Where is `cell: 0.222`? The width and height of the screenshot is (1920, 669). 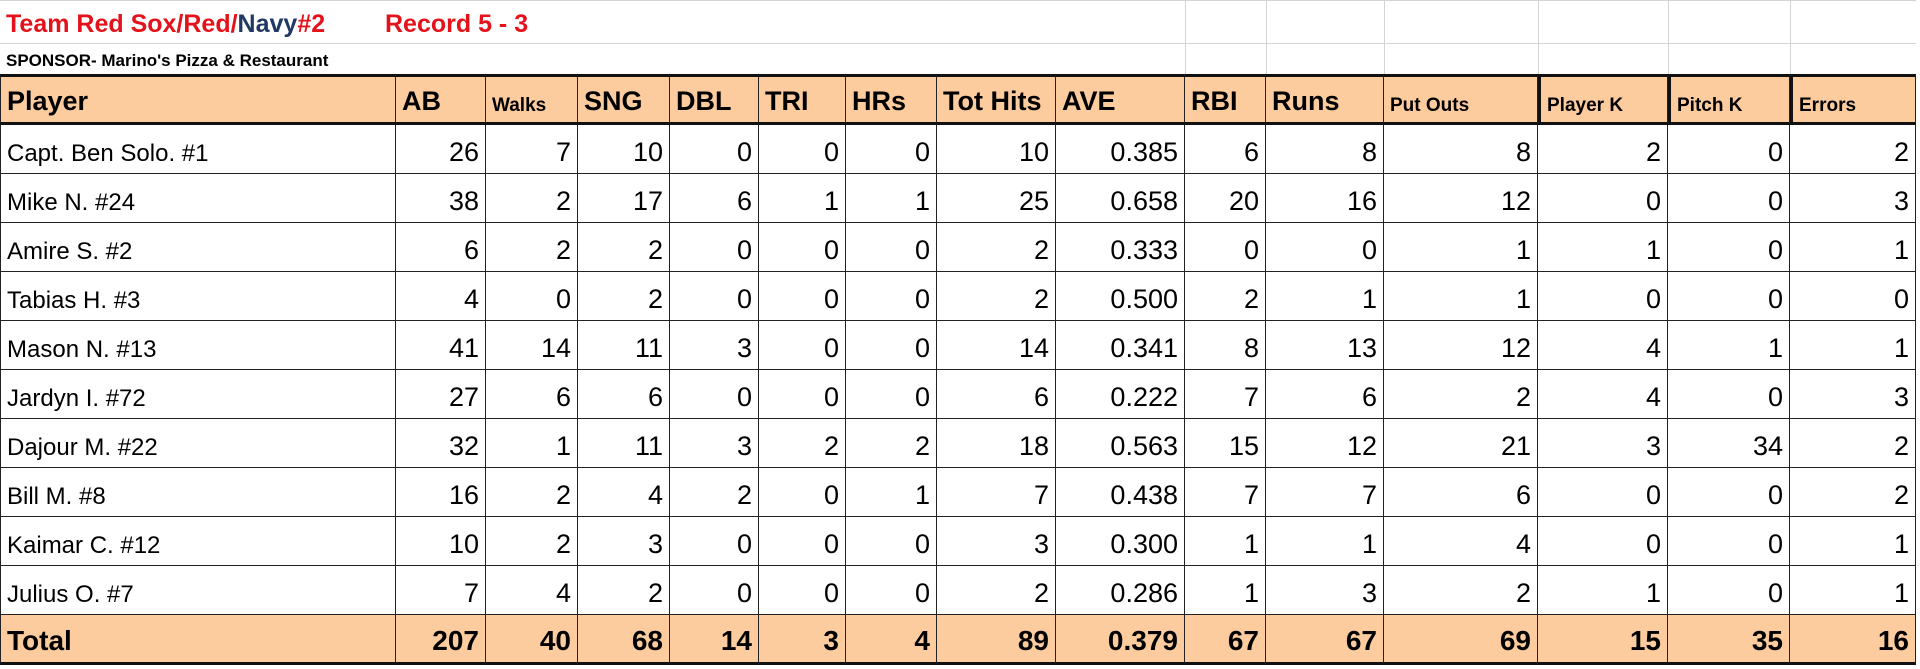 cell: 0.222 is located at coordinates (1120, 394).